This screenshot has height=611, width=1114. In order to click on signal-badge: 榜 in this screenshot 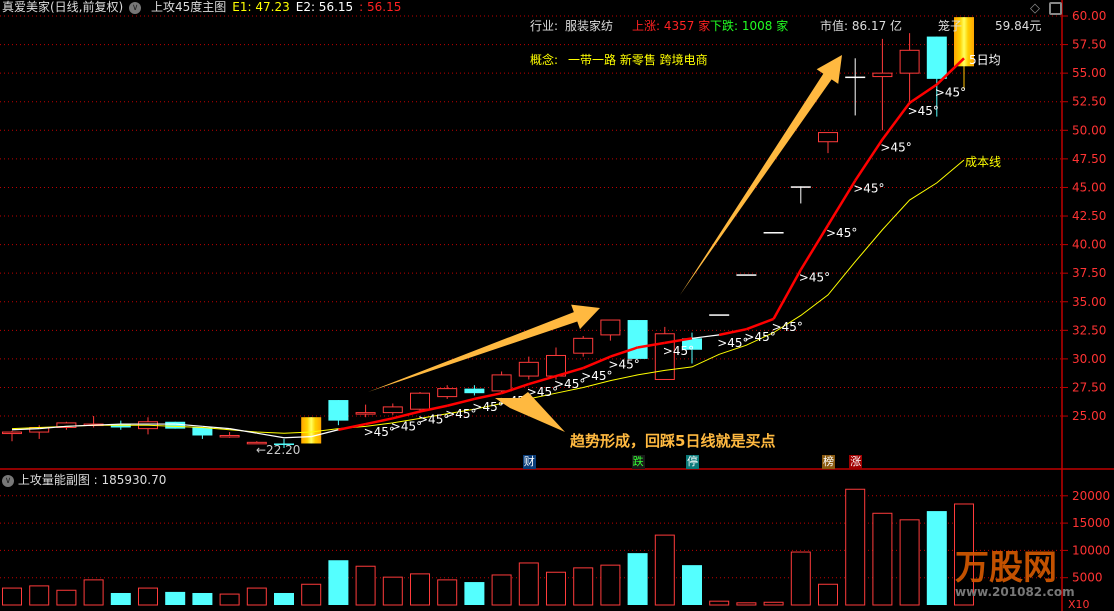, I will do `click(828, 462)`.